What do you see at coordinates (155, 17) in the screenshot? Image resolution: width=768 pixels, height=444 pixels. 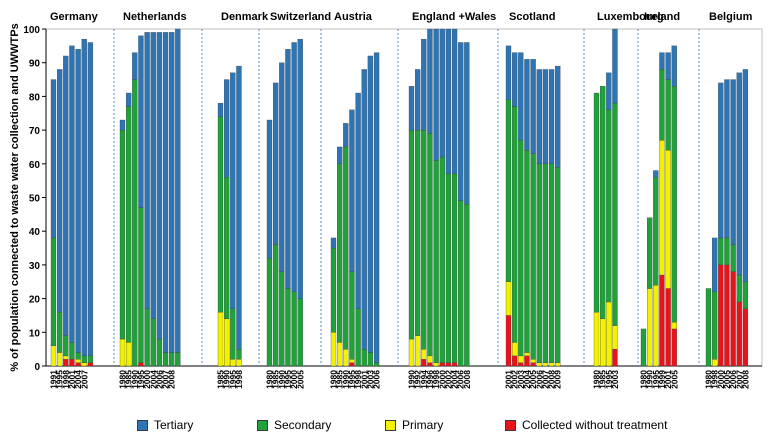 I see `country-label: Netherlands` at bounding box center [155, 17].